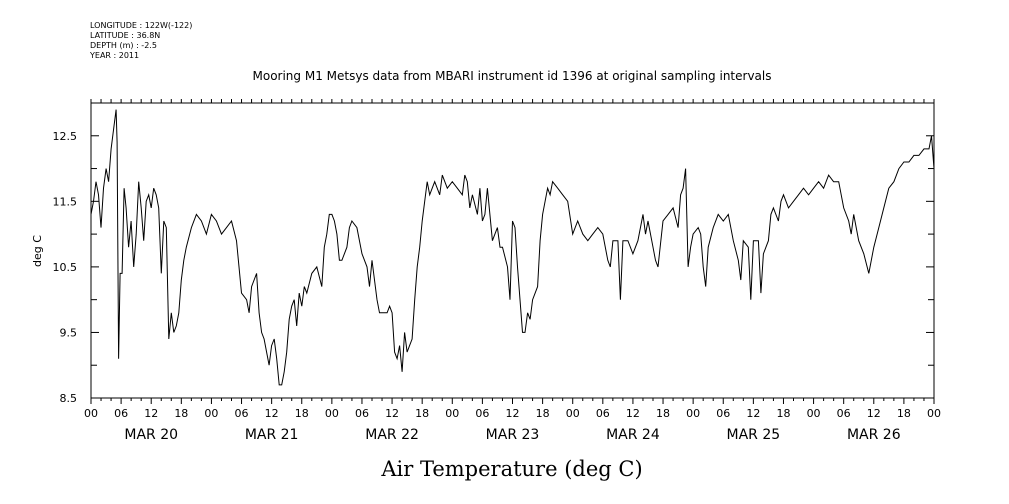 This screenshot has width=1009, height=504. Describe the element at coordinates (513, 435) in the screenshot. I see `x-day-label: MAR 23` at that location.